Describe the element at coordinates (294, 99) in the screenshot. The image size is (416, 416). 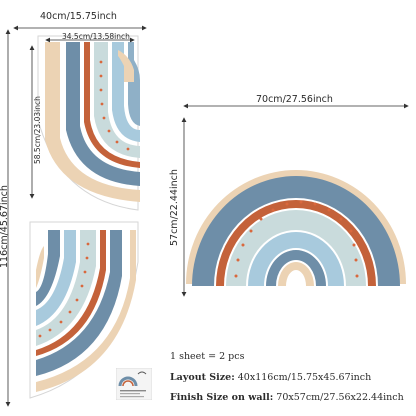
I see `assembled-width-label: 70cm/27.56inch` at that location.